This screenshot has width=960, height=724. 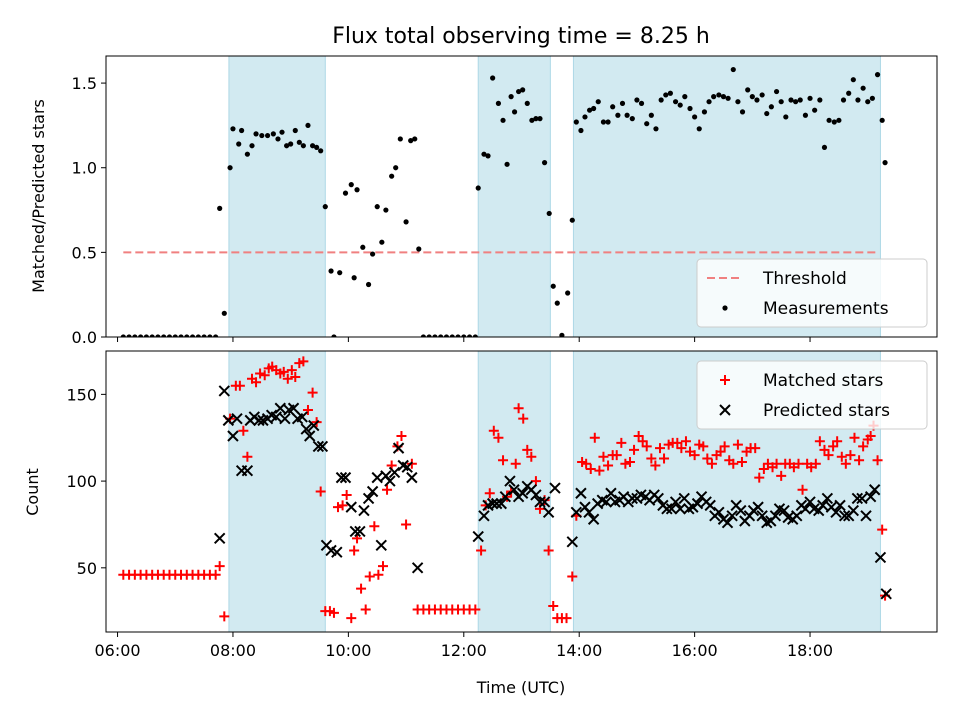 What do you see at coordinates (81, 394) in the screenshot?
I see `y-tick-label: 150` at bounding box center [81, 394].